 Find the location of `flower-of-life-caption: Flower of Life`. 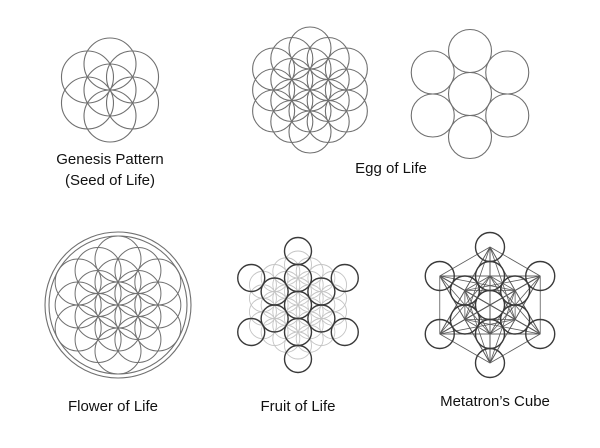

flower-of-life-caption: Flower of Life is located at coordinates (113, 406).